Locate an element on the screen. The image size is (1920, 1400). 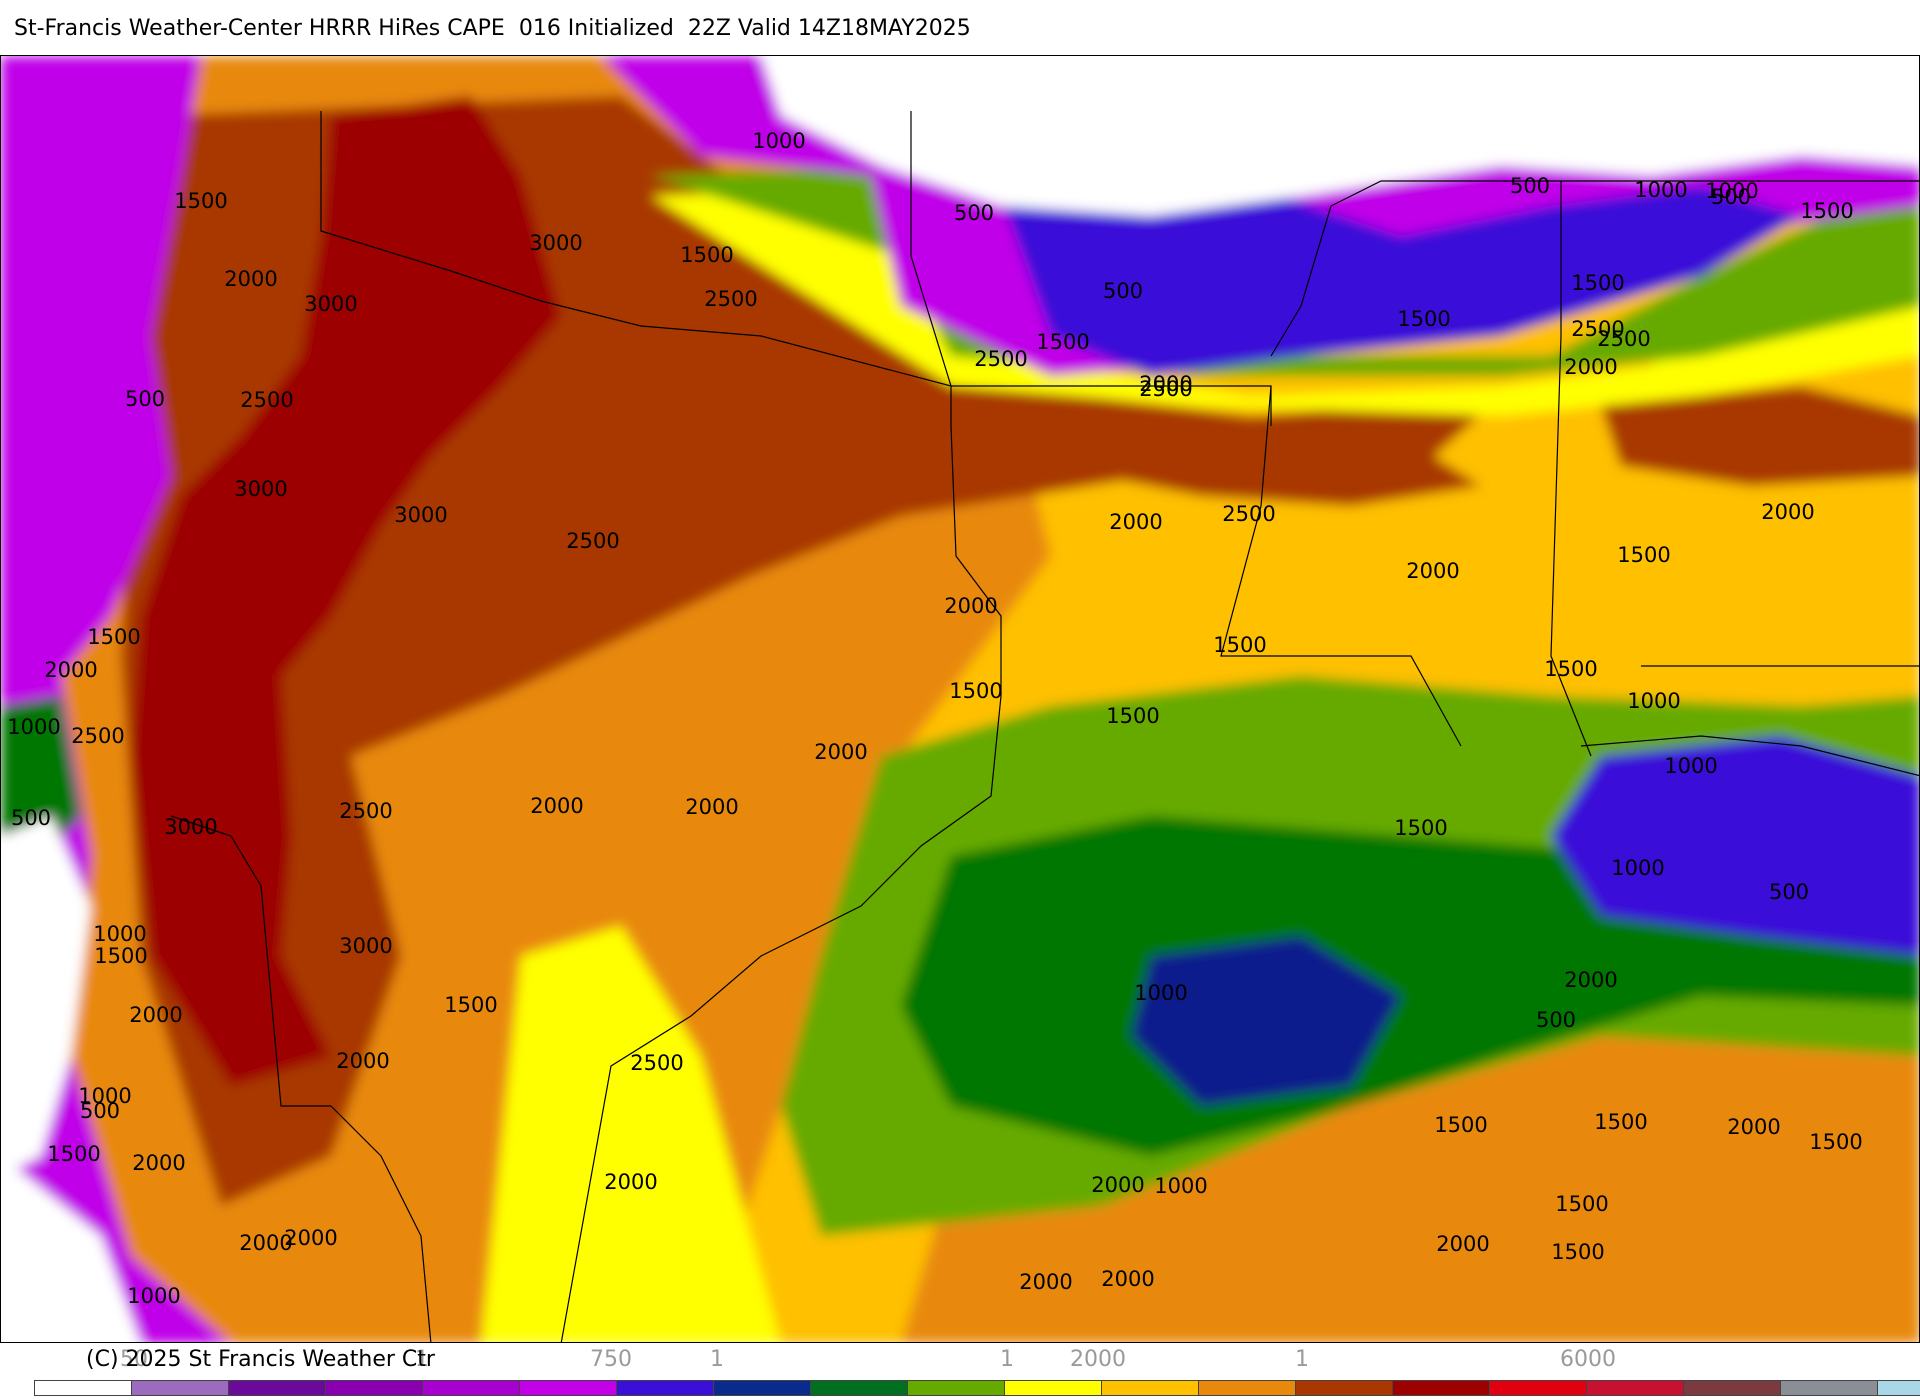
region-none-north is located at coordinates (1340, 136).